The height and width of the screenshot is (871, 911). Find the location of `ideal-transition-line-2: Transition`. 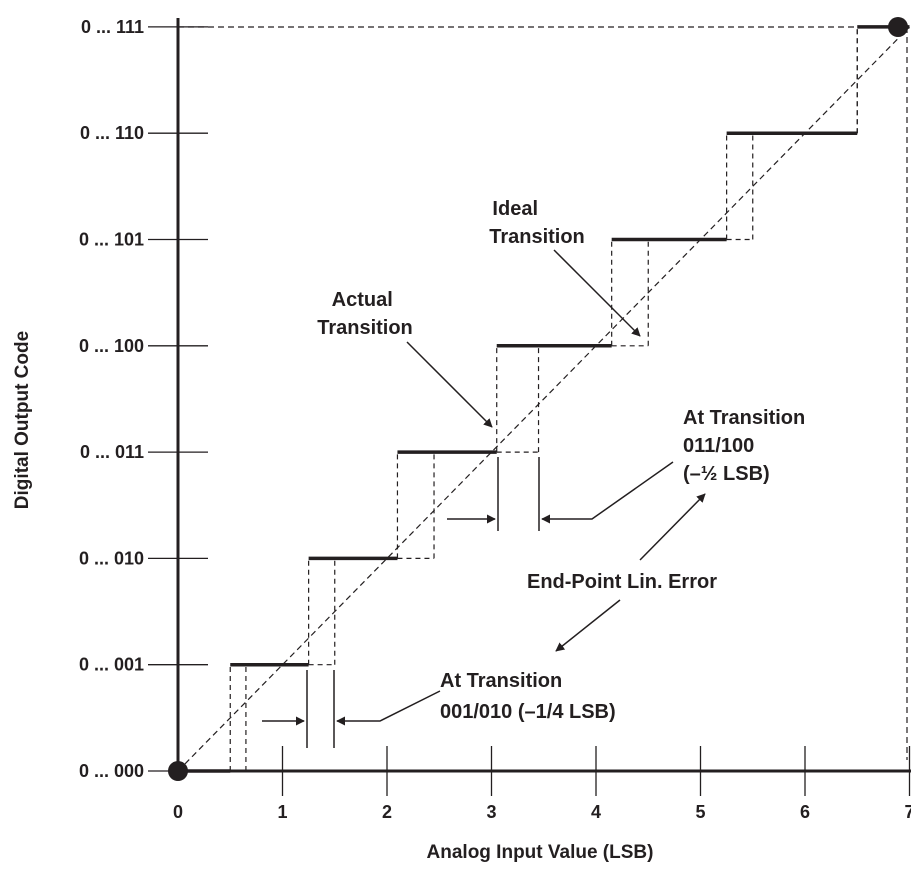

ideal-transition-line-2: Transition is located at coordinates (537, 237).